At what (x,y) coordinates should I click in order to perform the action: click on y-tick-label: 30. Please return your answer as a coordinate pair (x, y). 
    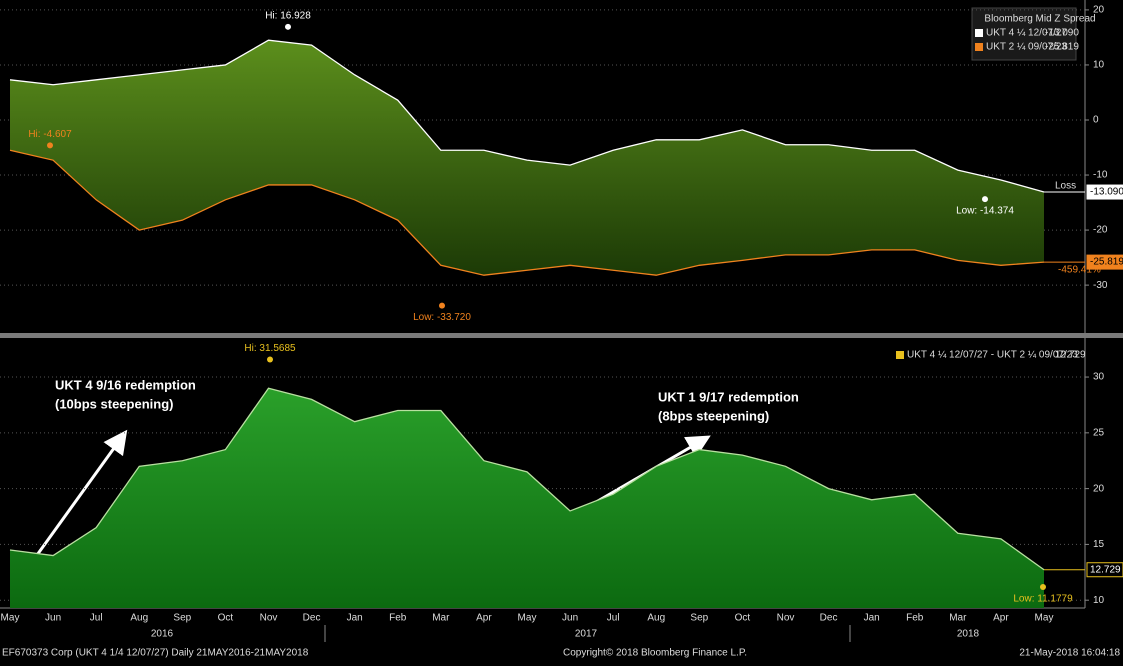
    Looking at the image, I should click on (1099, 377).